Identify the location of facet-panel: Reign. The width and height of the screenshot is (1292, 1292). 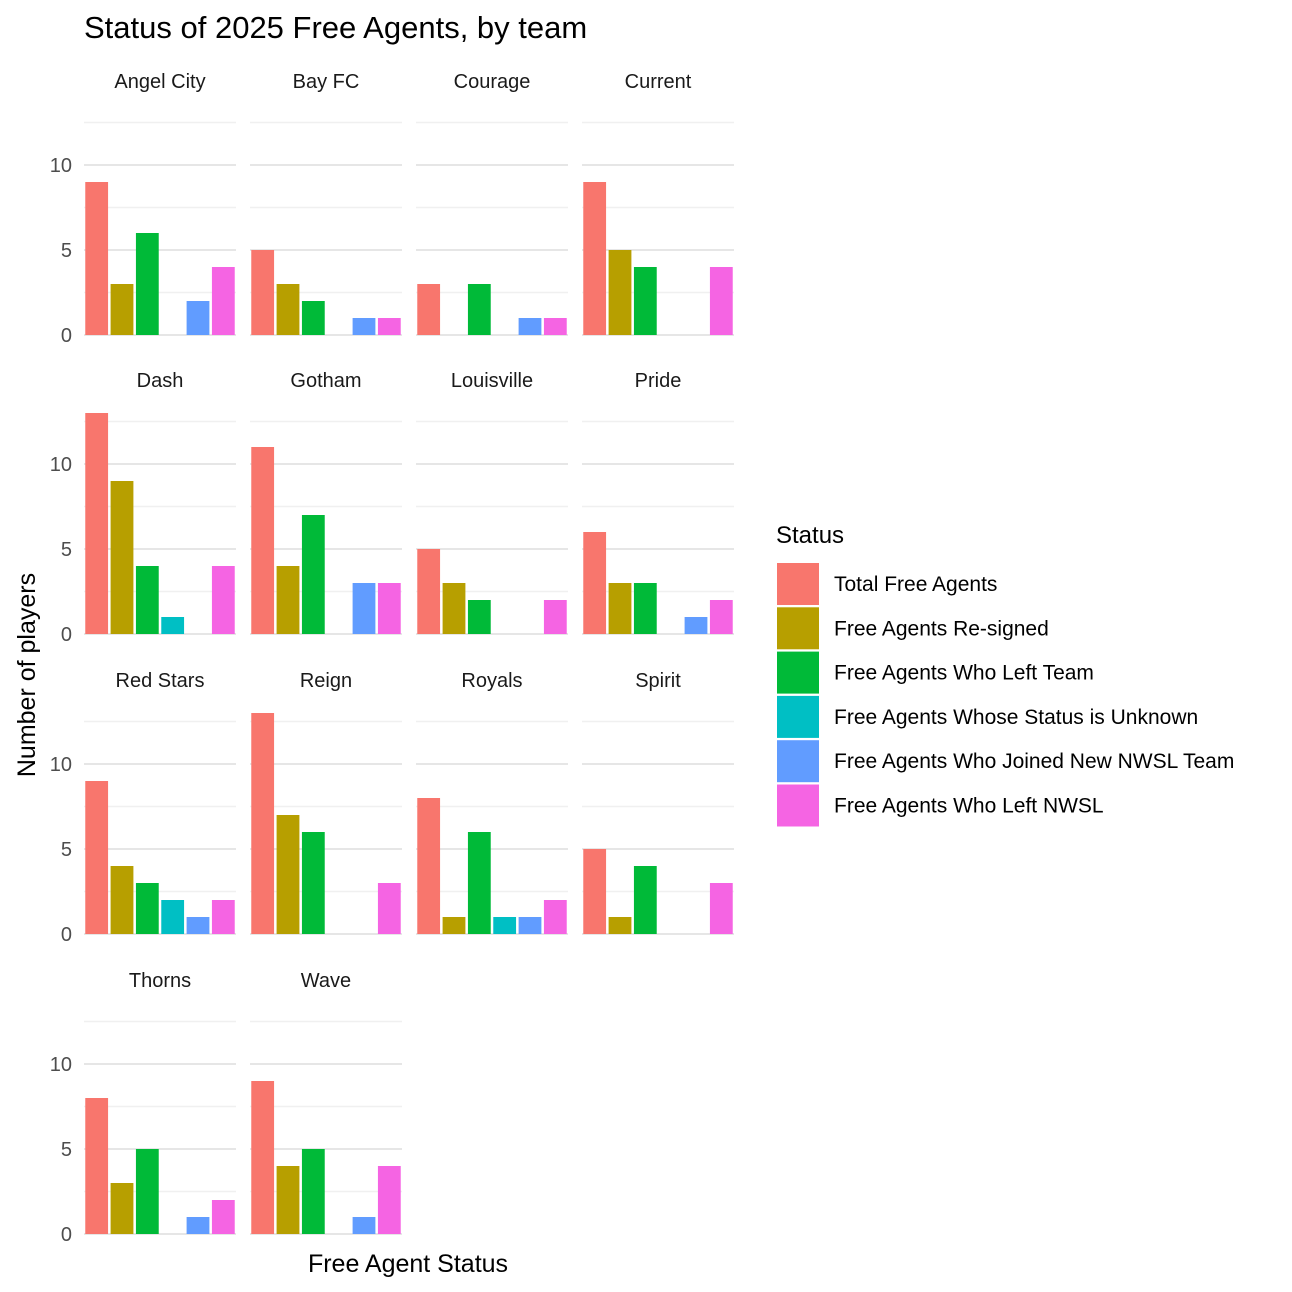
(326, 802).